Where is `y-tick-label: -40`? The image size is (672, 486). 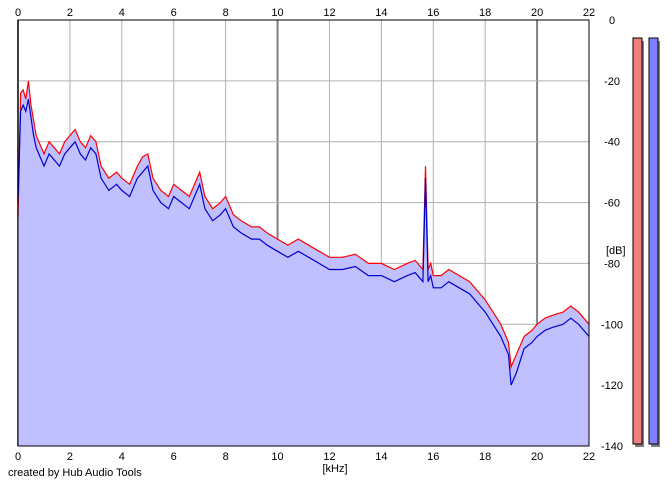 y-tick-label: -40 is located at coordinates (612, 143).